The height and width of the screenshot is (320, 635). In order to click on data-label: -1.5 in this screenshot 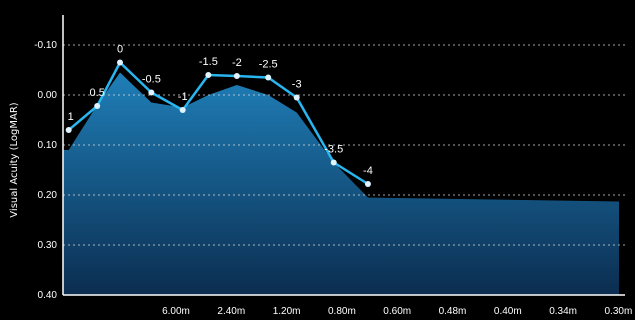, I will do `click(208, 62)`.